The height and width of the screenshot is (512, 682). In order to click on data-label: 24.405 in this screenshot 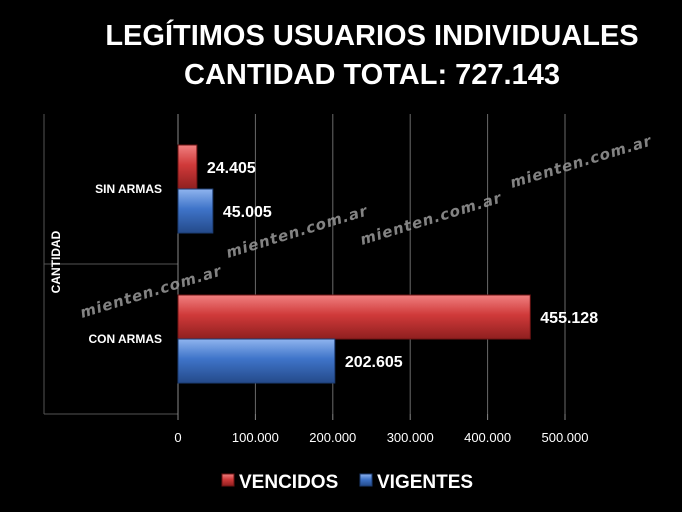, I will do `click(231, 168)`.